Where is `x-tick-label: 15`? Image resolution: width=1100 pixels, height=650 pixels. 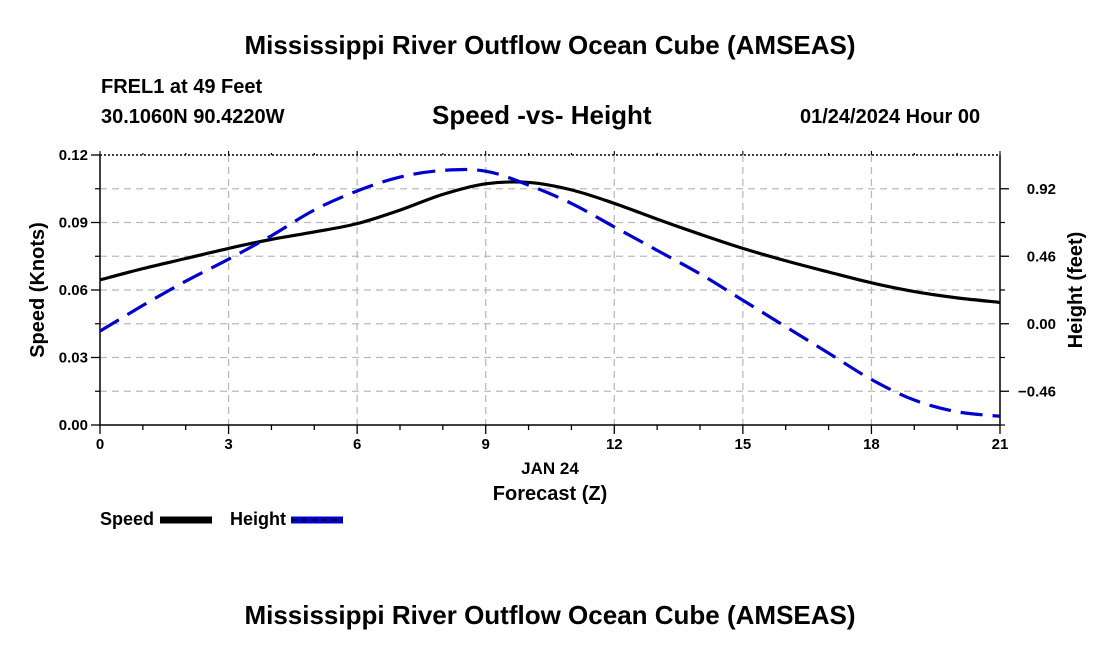
x-tick-label: 15 is located at coordinates (743, 444).